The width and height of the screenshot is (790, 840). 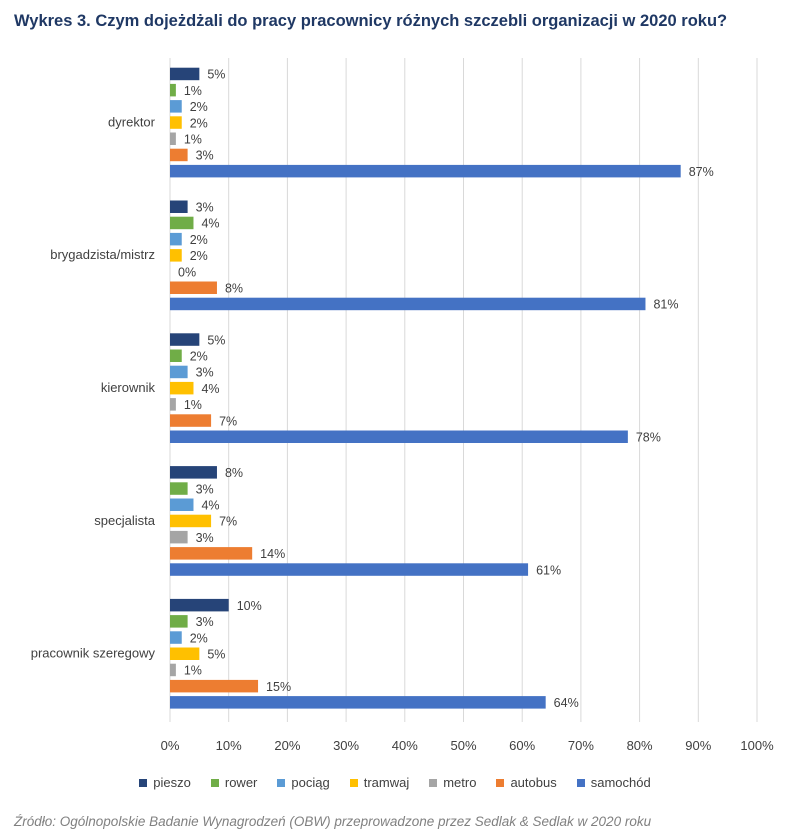 I want to click on legend-item: samochód, so click(x=613, y=782).